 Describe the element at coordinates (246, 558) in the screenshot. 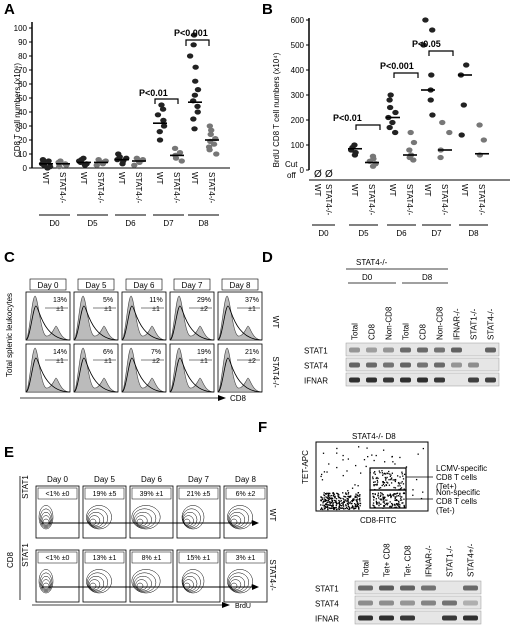

I see `contour-value: 3% ±1` at that location.